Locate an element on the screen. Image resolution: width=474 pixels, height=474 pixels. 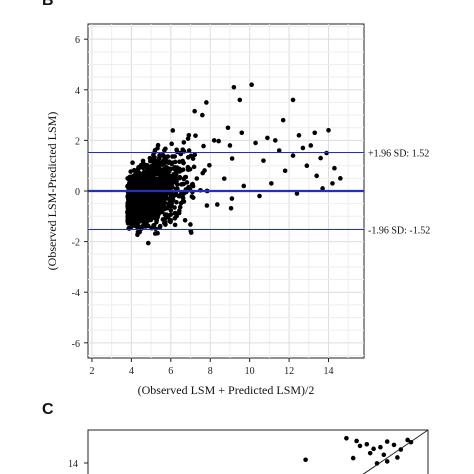
panel-b-y-ticks: -6 -4 -2 0 2 4 6 is located at coordinates (80, 192).